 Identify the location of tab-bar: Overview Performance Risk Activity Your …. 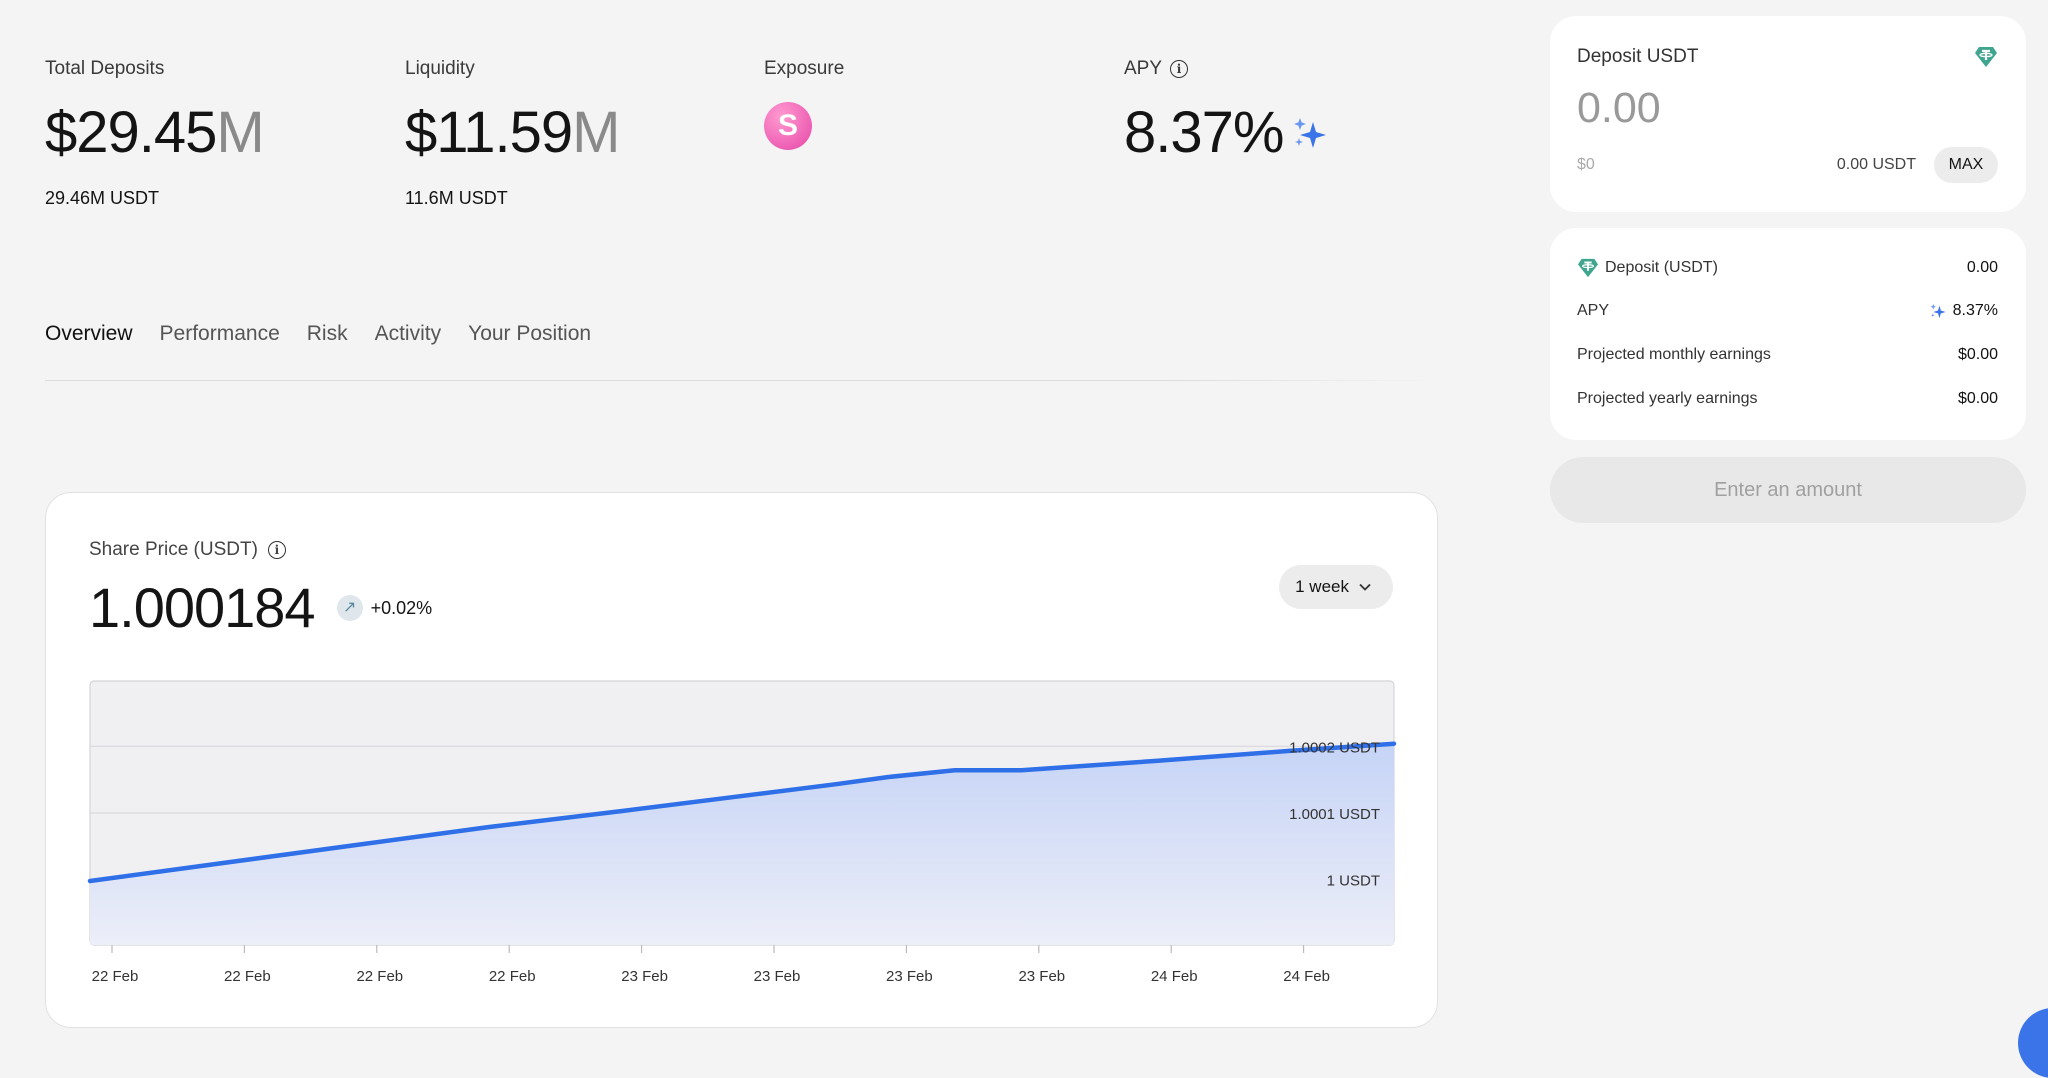
(318, 334).